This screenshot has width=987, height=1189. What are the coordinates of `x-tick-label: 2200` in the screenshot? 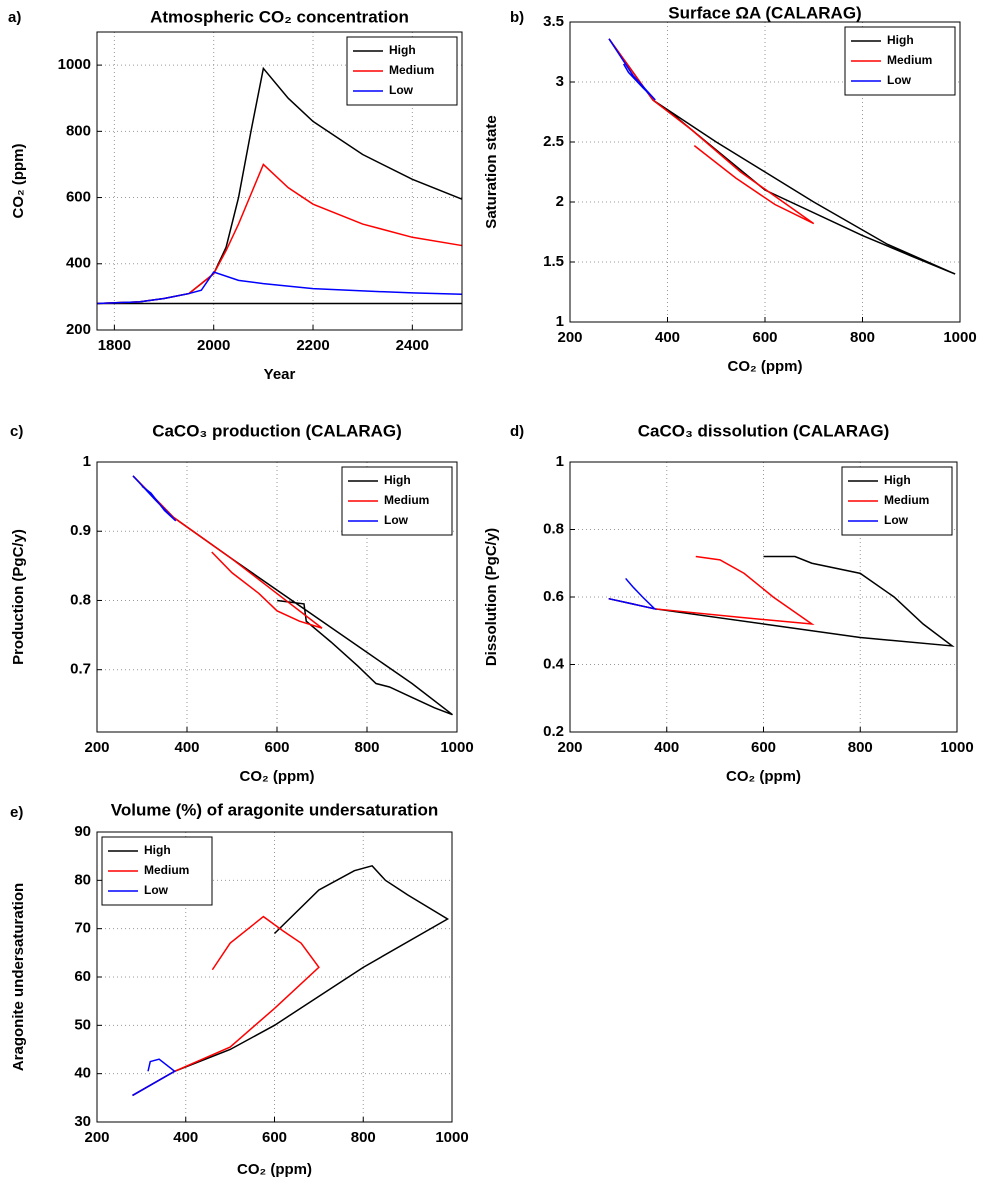 It's located at (312, 345).